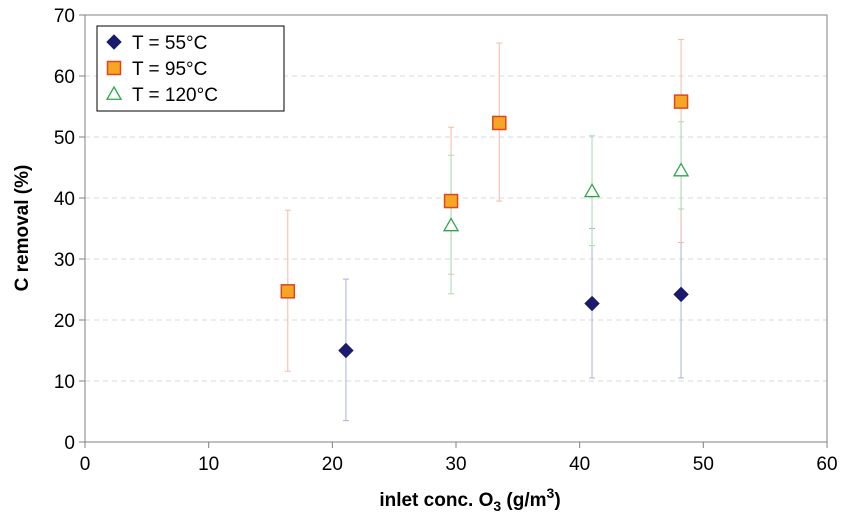  What do you see at coordinates (579, 464) in the screenshot?
I see `x-tick-label-4: 40` at bounding box center [579, 464].